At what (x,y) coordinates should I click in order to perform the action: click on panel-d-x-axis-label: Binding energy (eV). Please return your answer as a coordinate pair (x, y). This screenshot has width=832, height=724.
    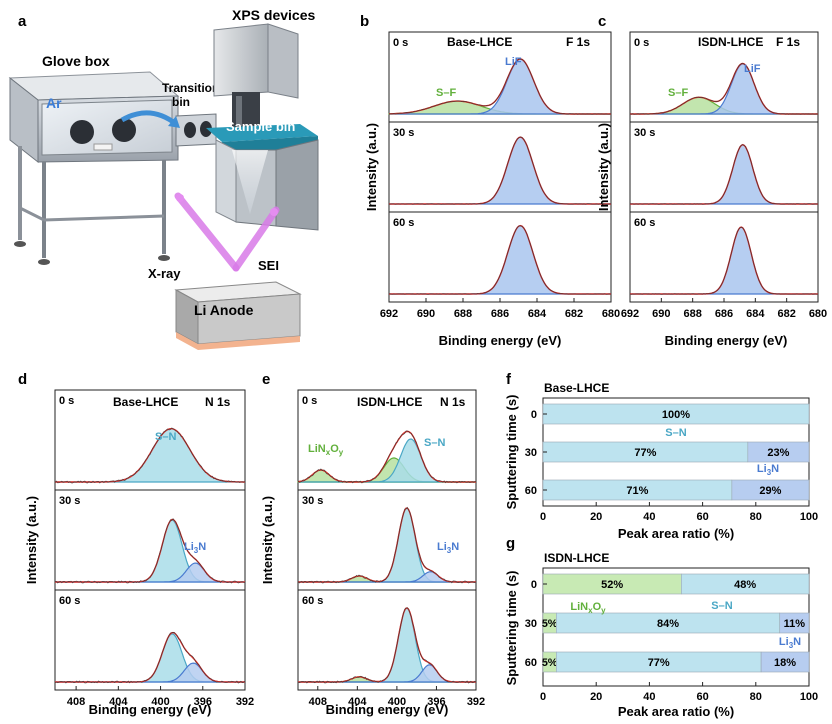
    Looking at the image, I should click on (150, 709).